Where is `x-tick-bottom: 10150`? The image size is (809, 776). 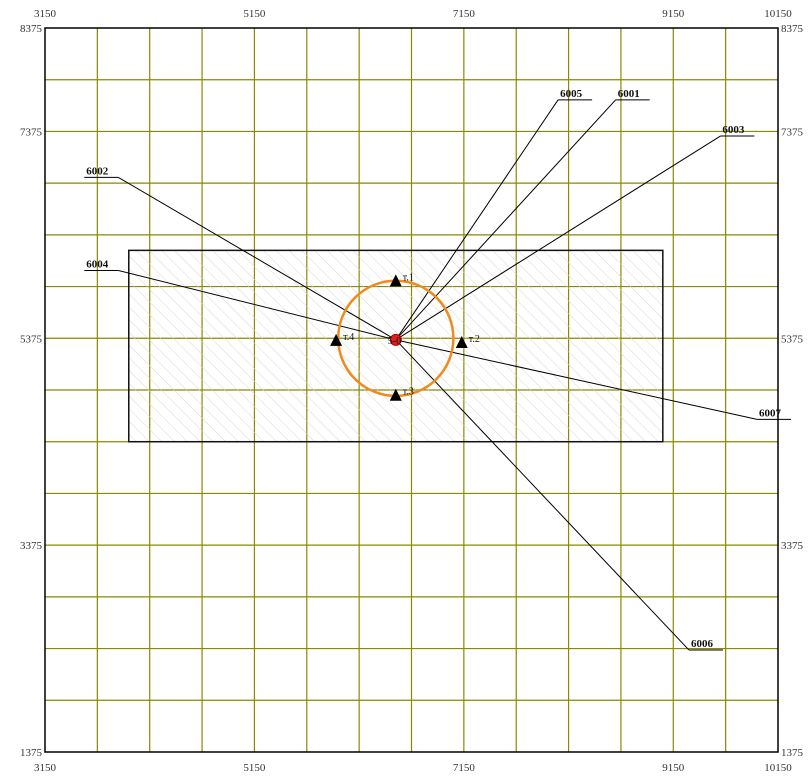
x-tick-bottom: 10150 is located at coordinates (778, 768).